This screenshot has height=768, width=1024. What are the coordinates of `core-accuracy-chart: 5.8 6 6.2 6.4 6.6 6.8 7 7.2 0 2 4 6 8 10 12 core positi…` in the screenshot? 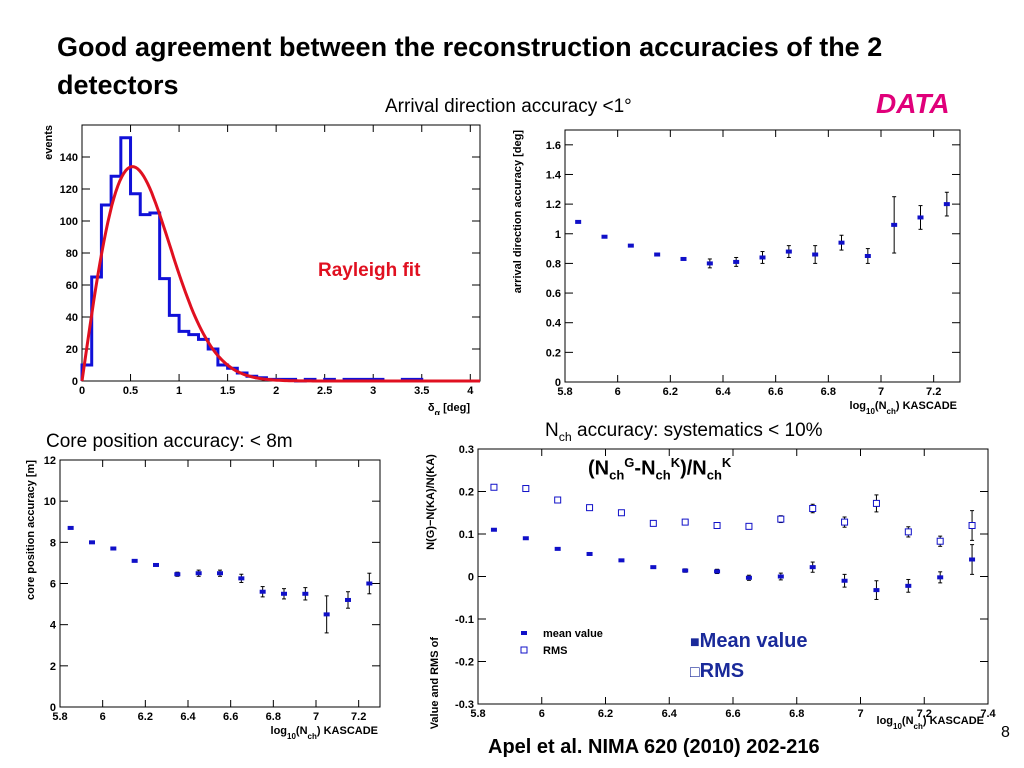 It's located at (203, 598).